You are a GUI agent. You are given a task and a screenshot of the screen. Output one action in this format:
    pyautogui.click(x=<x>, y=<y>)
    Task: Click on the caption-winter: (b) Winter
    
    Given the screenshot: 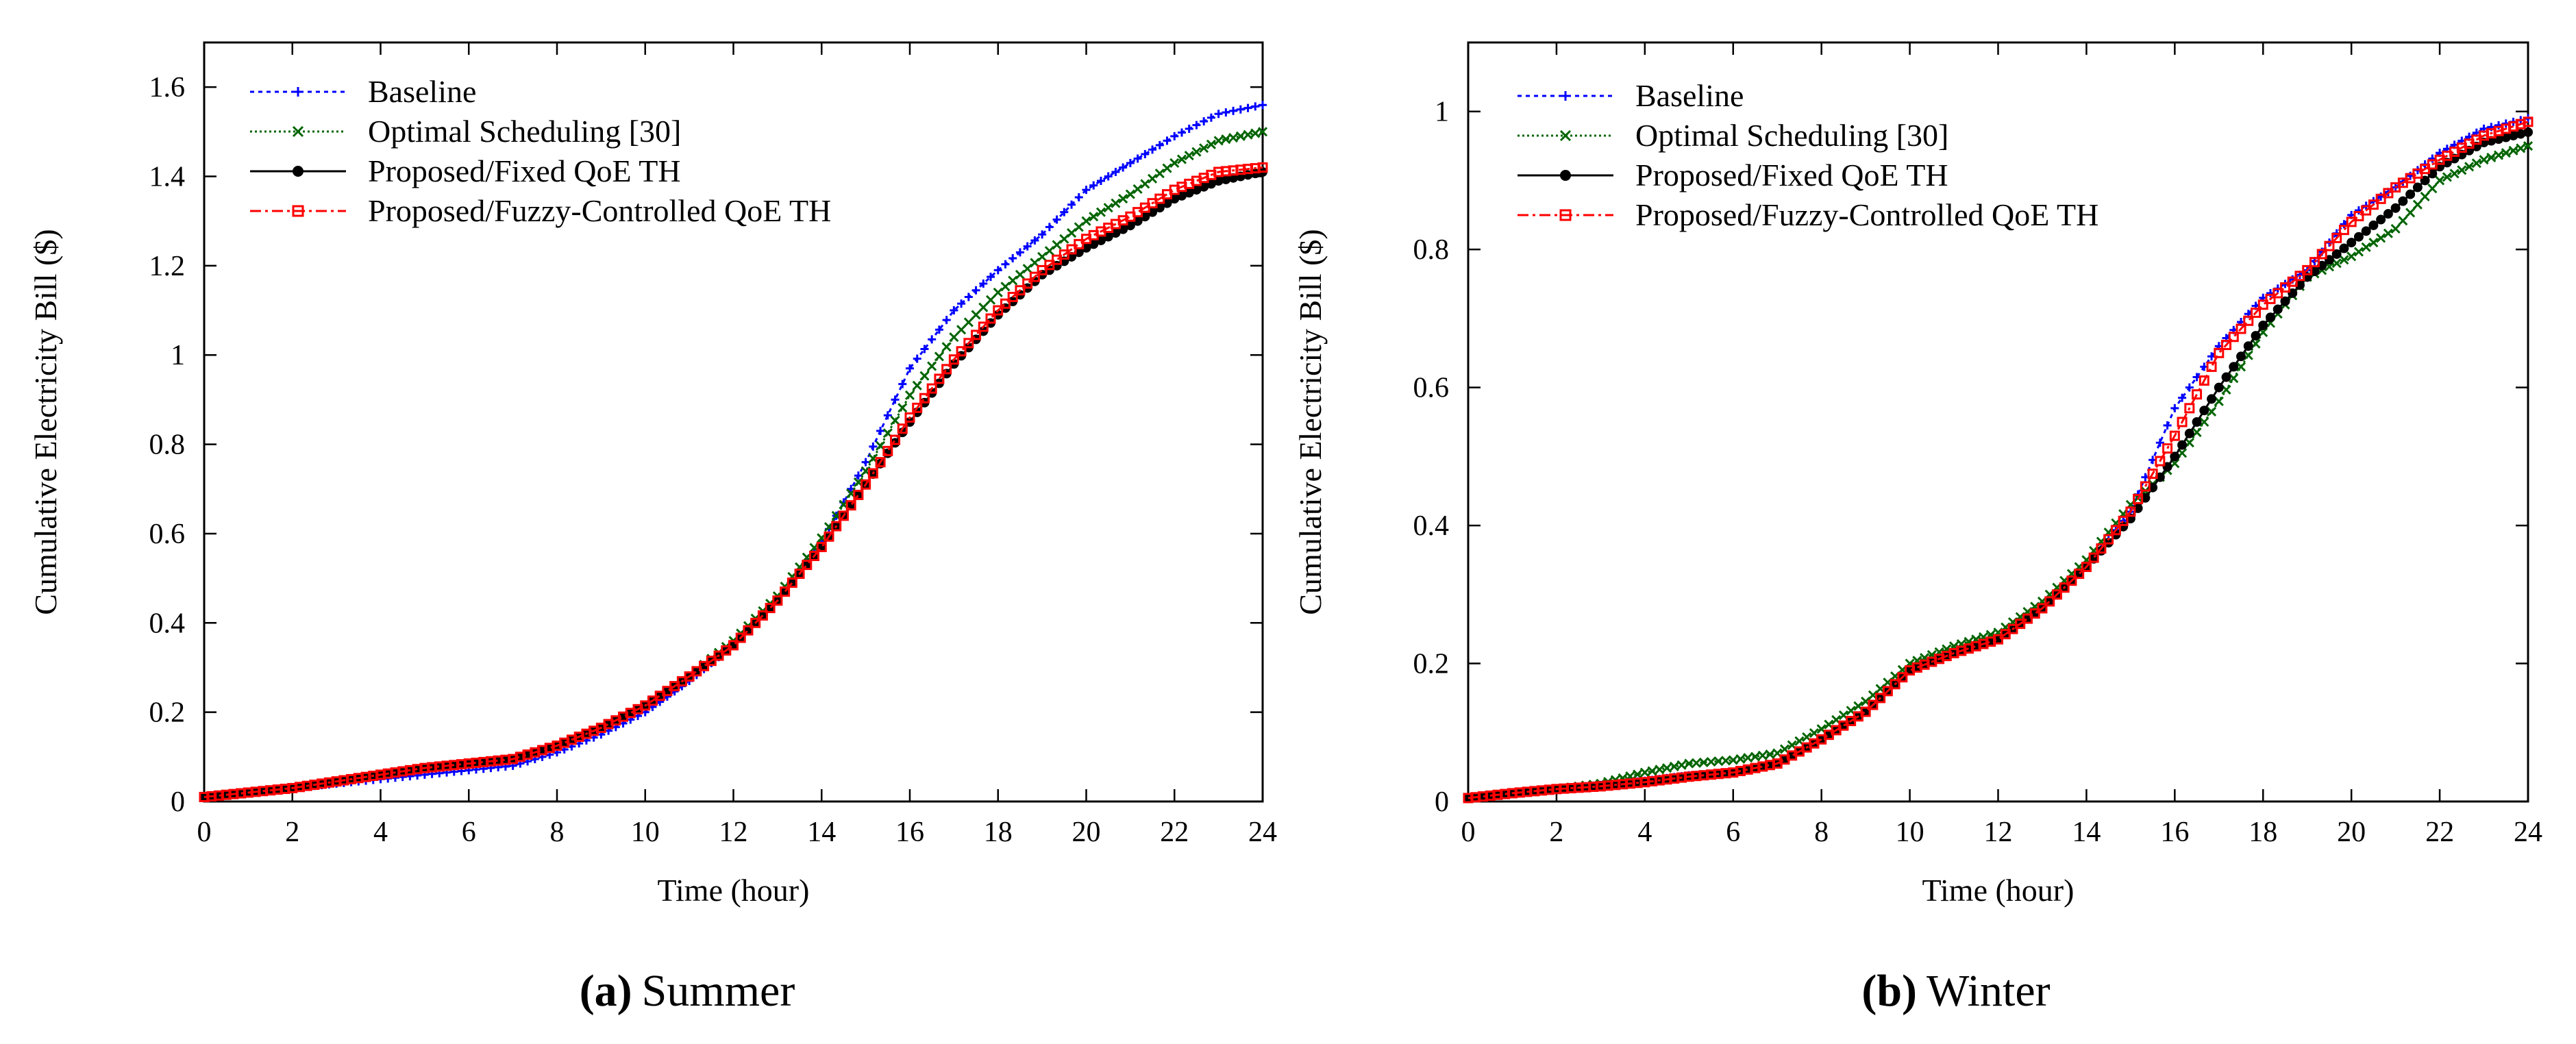 What is the action you would take?
    pyautogui.click(x=1955, y=991)
    